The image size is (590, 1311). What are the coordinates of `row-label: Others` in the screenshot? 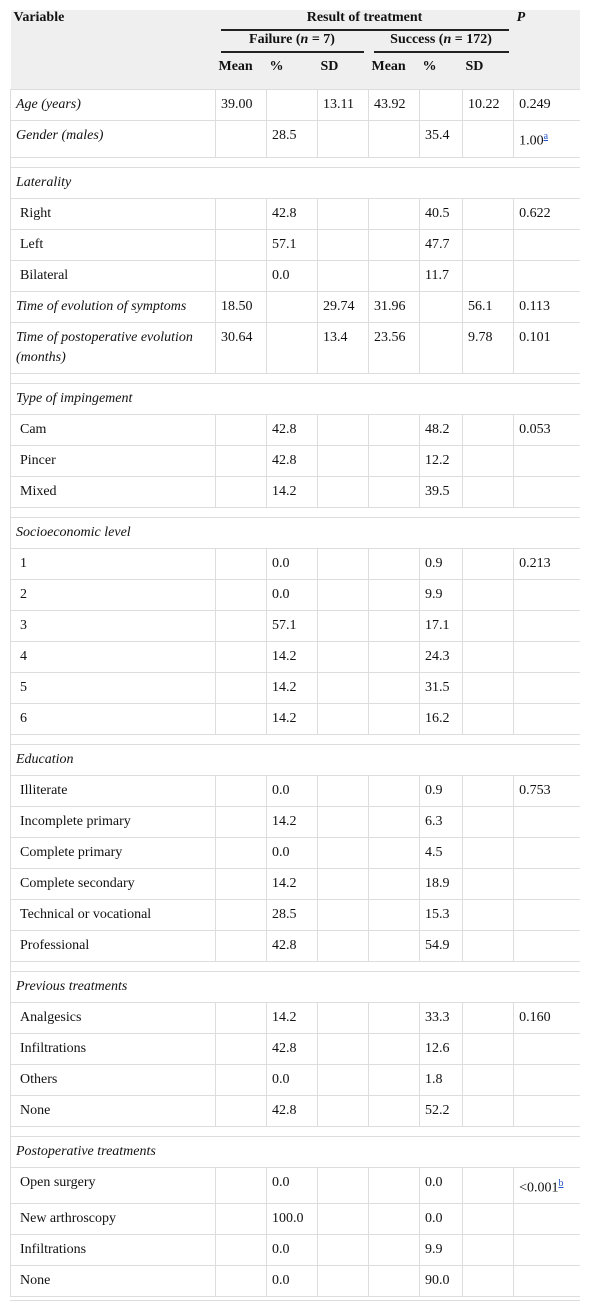 It's located at (113, 1079).